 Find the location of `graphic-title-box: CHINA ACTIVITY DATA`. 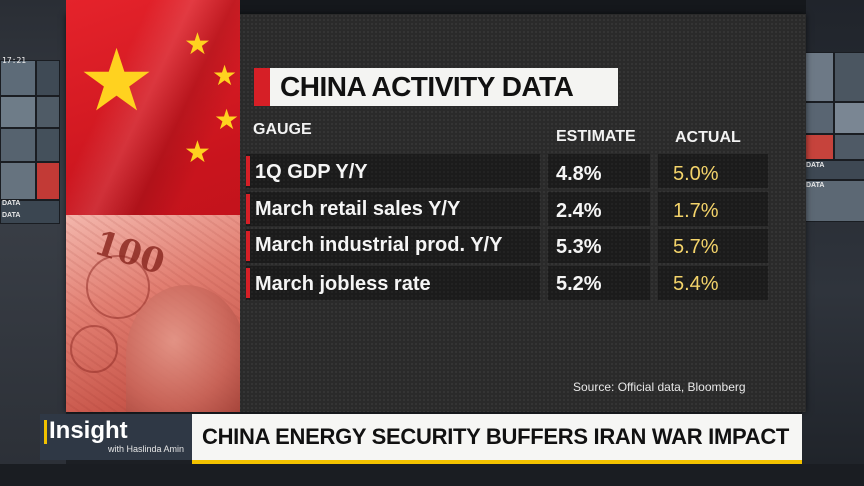

graphic-title-box: CHINA ACTIVITY DATA is located at coordinates (444, 87).